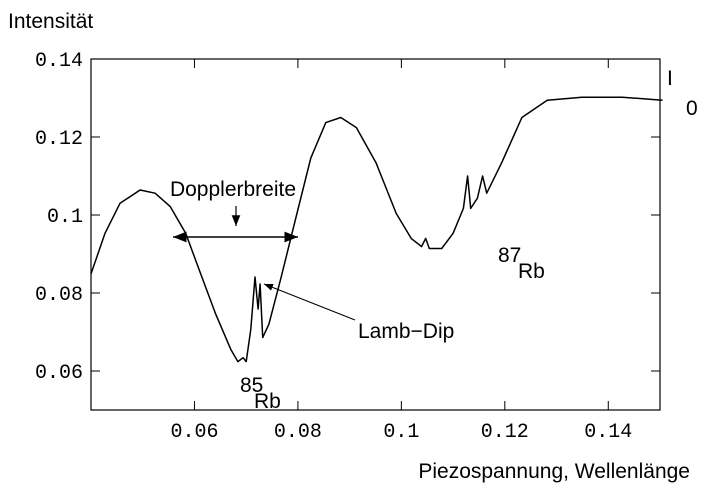 The width and height of the screenshot is (715, 491). Describe the element at coordinates (554, 471) in the screenshot. I see `x-axis-label: Piezospannung, Wellenlänge` at that location.